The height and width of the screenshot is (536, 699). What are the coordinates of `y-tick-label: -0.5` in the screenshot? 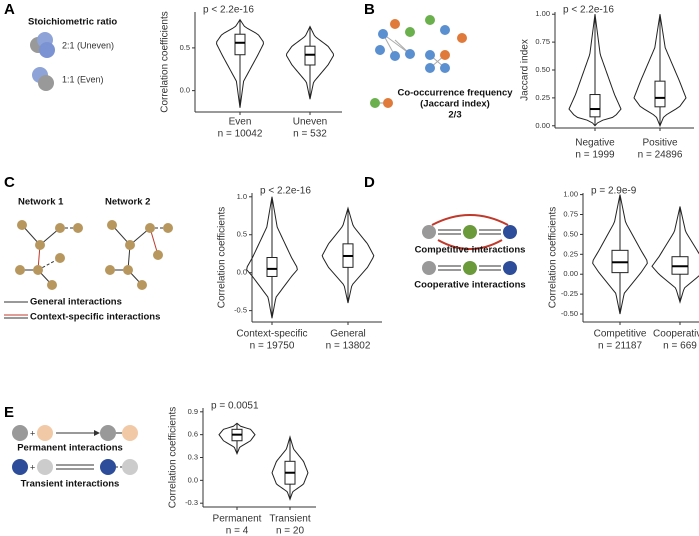 It's located at (240, 310).